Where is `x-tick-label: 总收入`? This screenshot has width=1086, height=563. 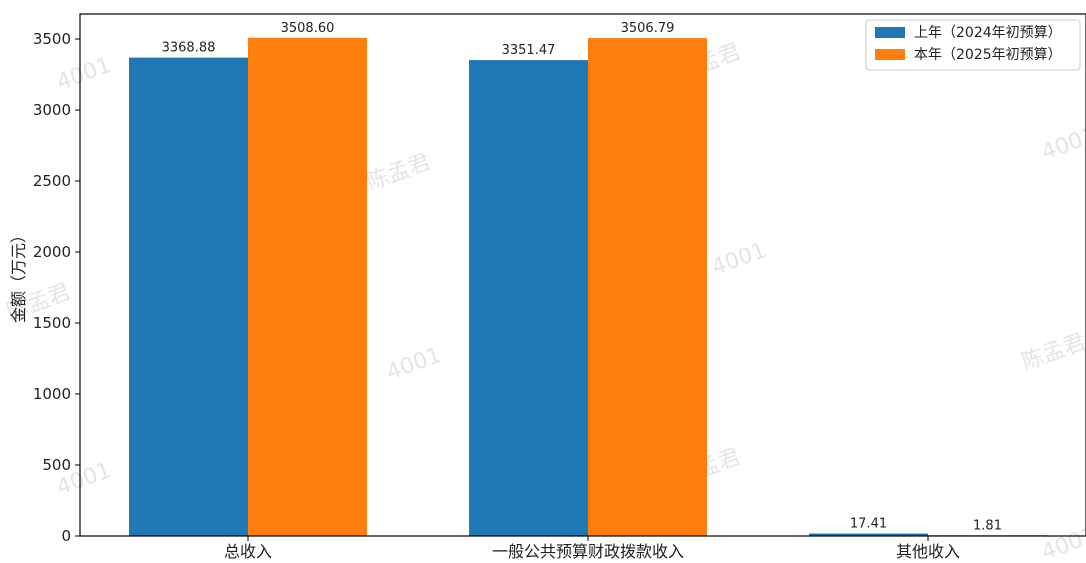
x-tick-label: 总收入 is located at coordinates (248, 551).